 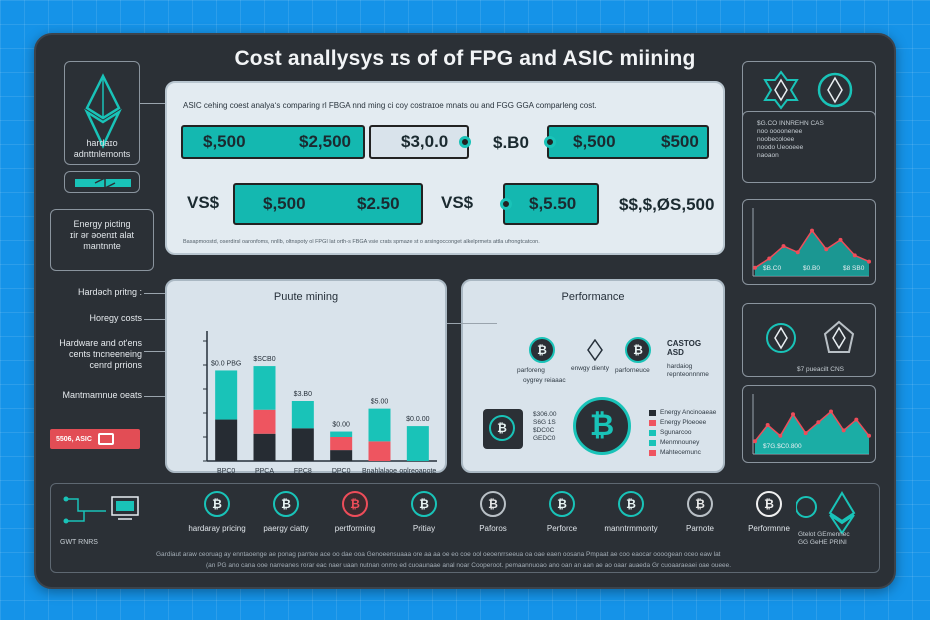 What do you see at coordinates (835, 512) in the screenshot?
I see `right-bottom-icon` at bounding box center [835, 512].